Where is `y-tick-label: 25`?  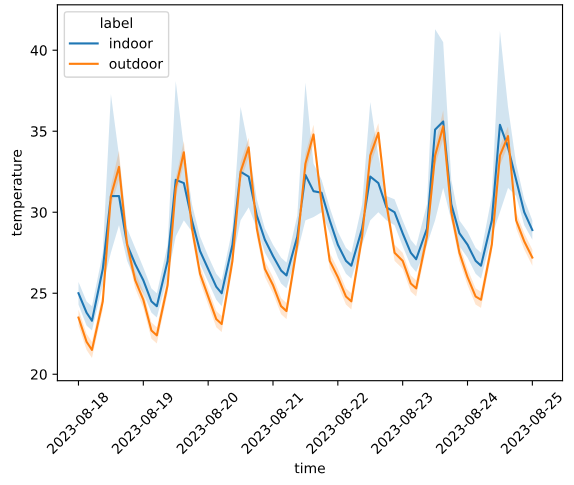
y-tick-label: 25 is located at coordinates (38, 293).